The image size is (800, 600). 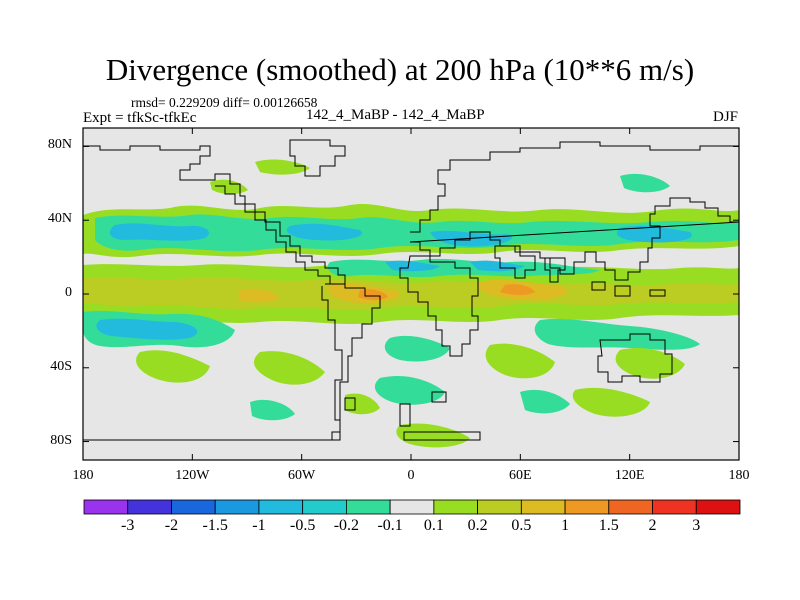 I want to click on outline-antarctica-islands, so click(x=412, y=416).